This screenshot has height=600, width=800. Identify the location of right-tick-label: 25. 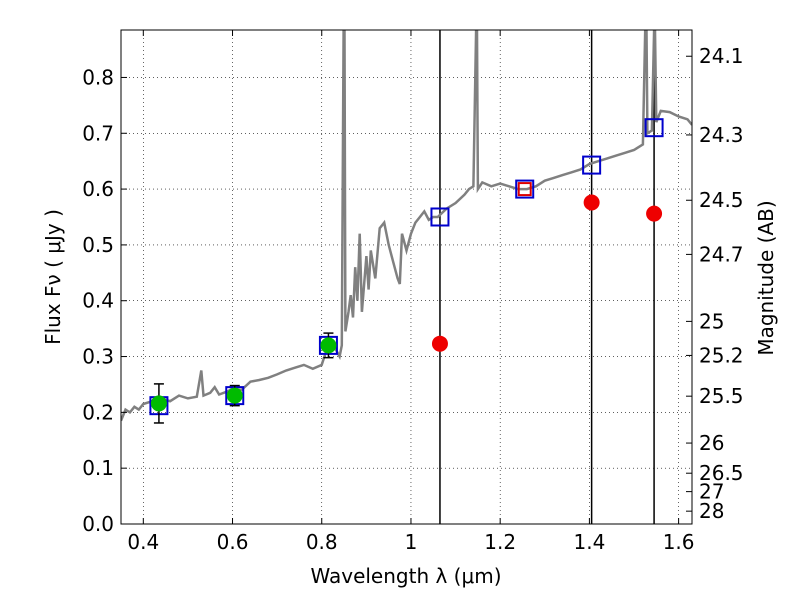
(711, 321).